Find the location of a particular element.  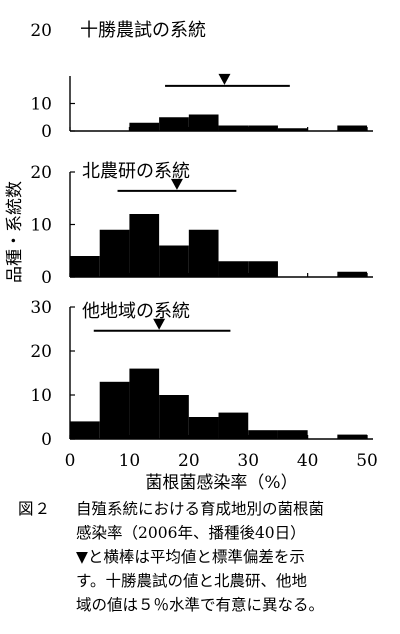

panel-2-ytick-label-10: 10 is located at coordinates (41, 226).